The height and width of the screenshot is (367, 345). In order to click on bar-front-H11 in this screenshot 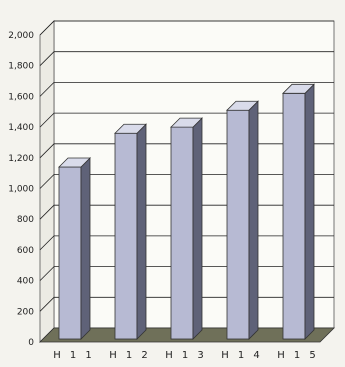, I will do `click(70, 253)`.